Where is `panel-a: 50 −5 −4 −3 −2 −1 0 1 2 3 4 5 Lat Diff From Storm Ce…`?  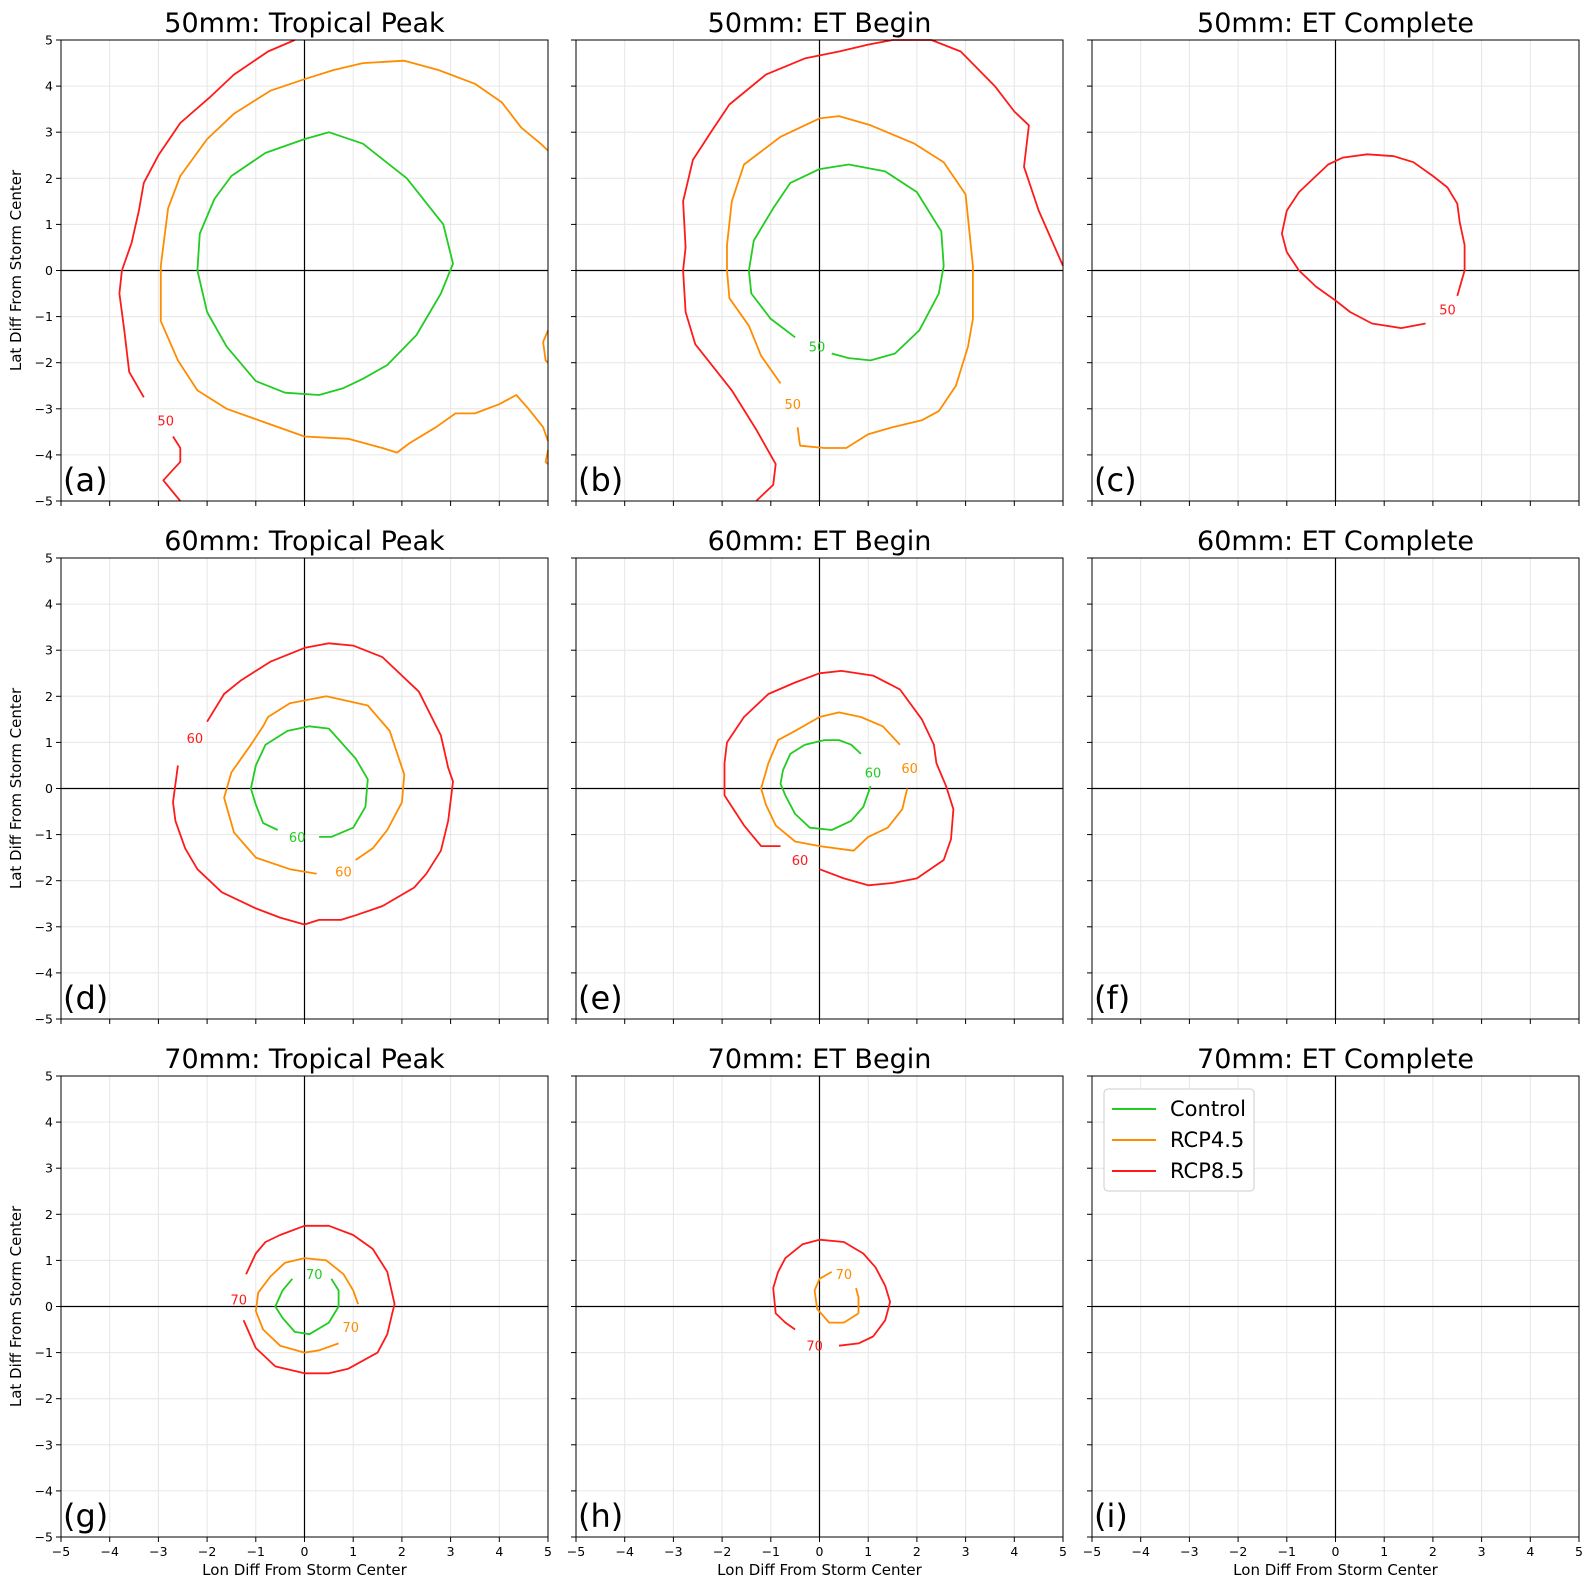 panel-a: 50 −5 −4 −3 −2 −1 0 1 2 3 4 5 Lat Diff From Storm Ce… is located at coordinates (278, 258).